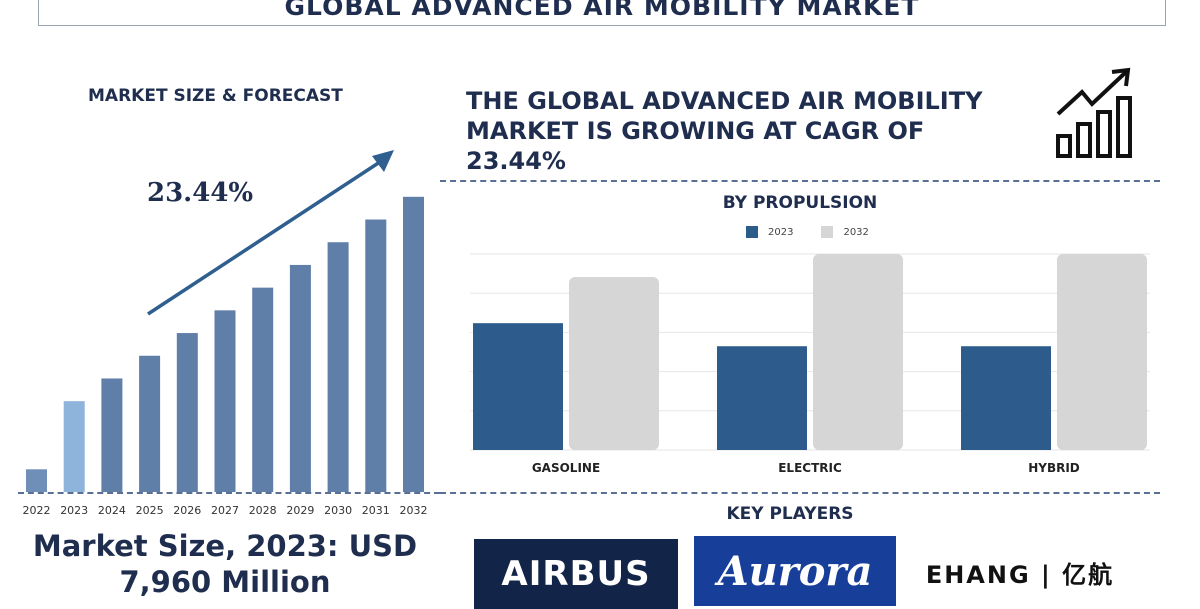 Image resolution: width=1200 pixels, height=609 pixels. Describe the element at coordinates (518, 386) in the screenshot. I see `propulsion-bar-gasoline-2023` at that location.